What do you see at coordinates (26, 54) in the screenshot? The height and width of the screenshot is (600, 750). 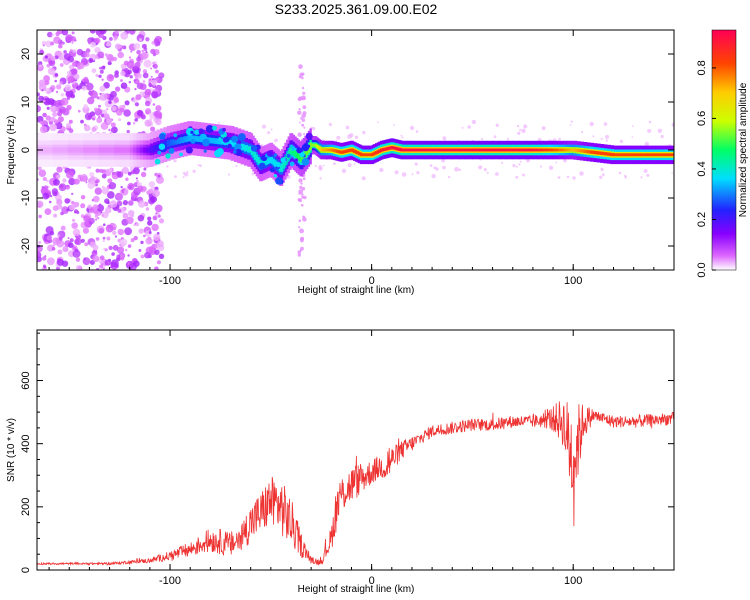 I see `y-tick-label: 20` at bounding box center [26, 54].